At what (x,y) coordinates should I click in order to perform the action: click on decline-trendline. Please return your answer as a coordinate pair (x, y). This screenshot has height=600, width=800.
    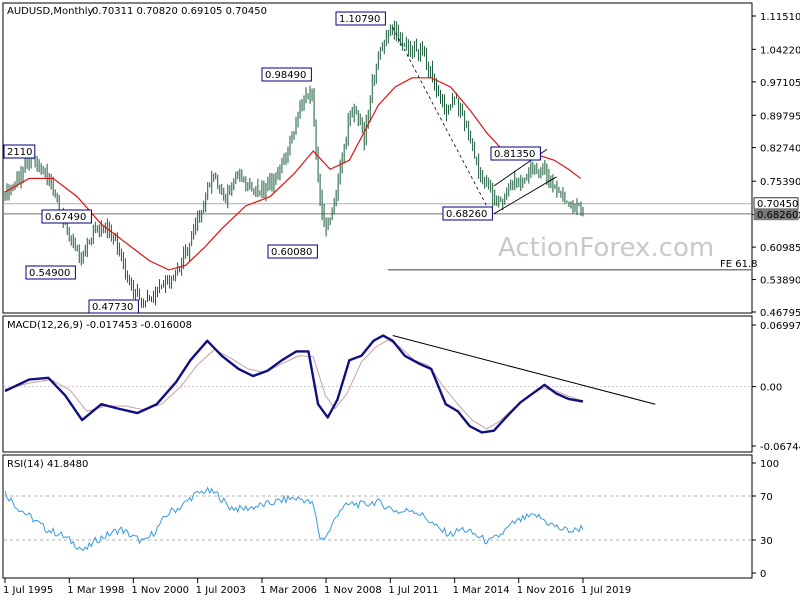
    Looking at the image, I should click on (440, 117).